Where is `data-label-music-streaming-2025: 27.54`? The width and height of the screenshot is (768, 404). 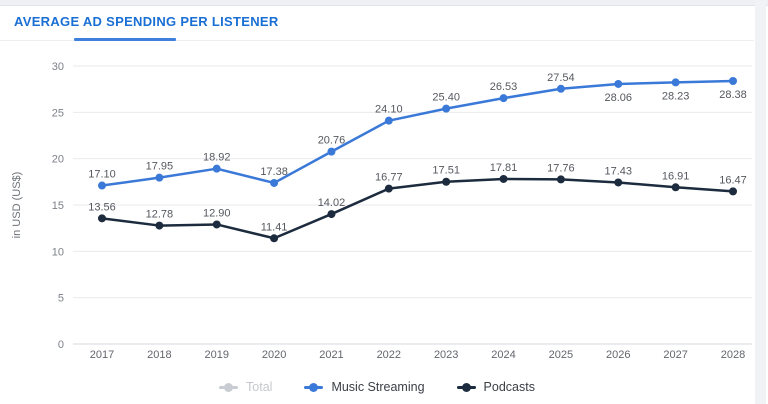 data-label-music-streaming-2025: 27.54 is located at coordinates (561, 78).